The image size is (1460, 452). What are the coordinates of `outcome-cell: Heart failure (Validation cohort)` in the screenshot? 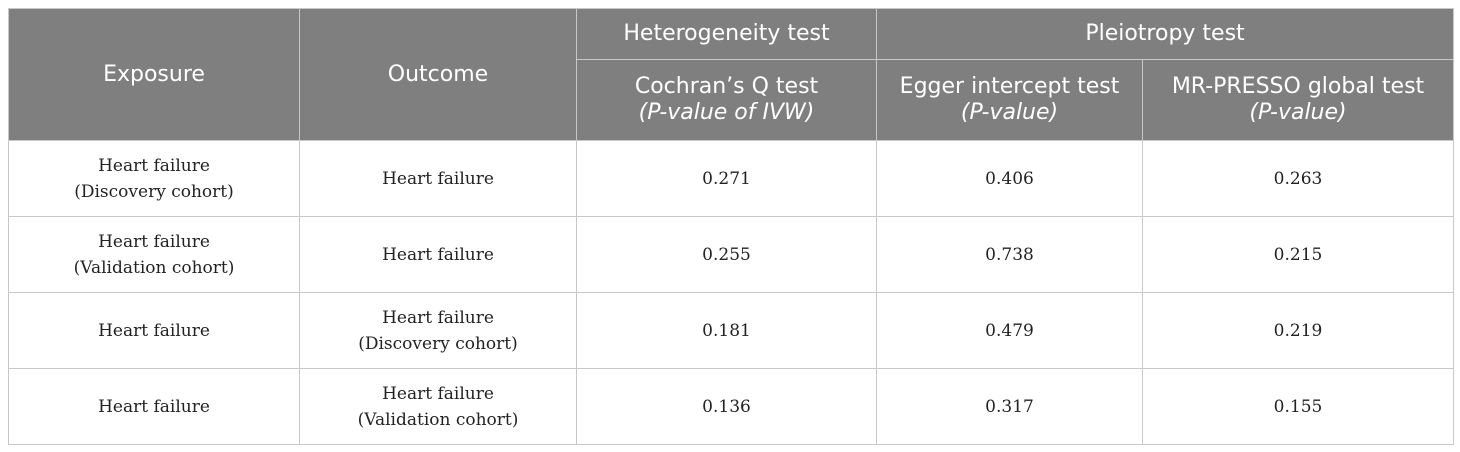 It's located at (438, 406).